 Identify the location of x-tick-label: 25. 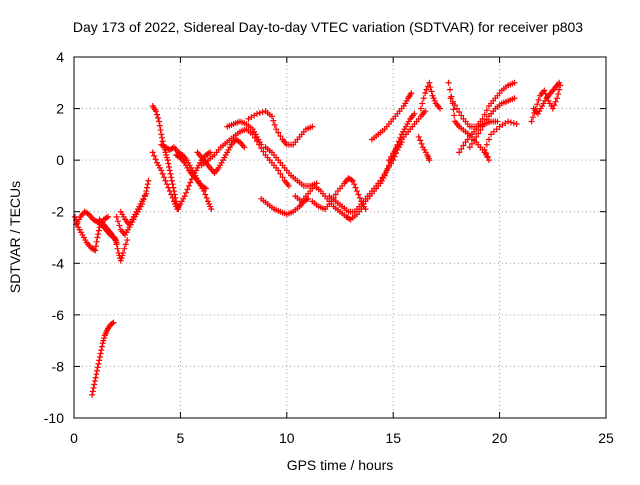
(606, 438).